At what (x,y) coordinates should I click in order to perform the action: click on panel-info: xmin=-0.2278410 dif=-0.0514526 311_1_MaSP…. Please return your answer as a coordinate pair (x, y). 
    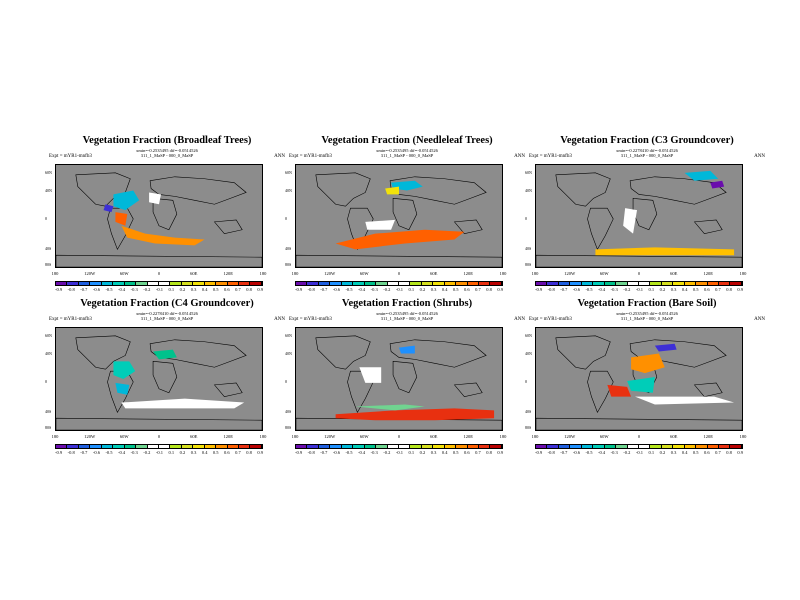
    Looking at the image, I should click on (167, 316).